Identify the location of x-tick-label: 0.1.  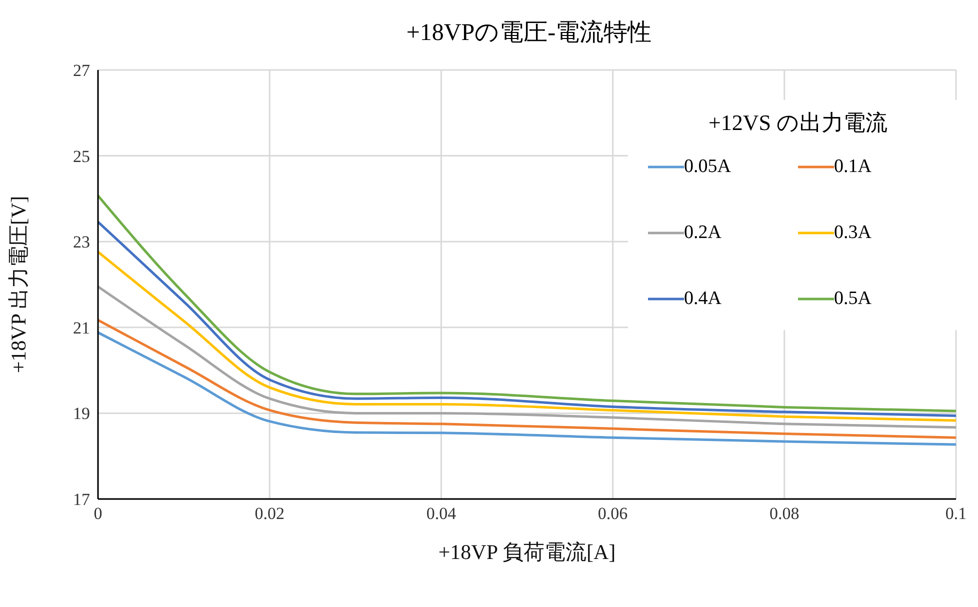
(956, 514).